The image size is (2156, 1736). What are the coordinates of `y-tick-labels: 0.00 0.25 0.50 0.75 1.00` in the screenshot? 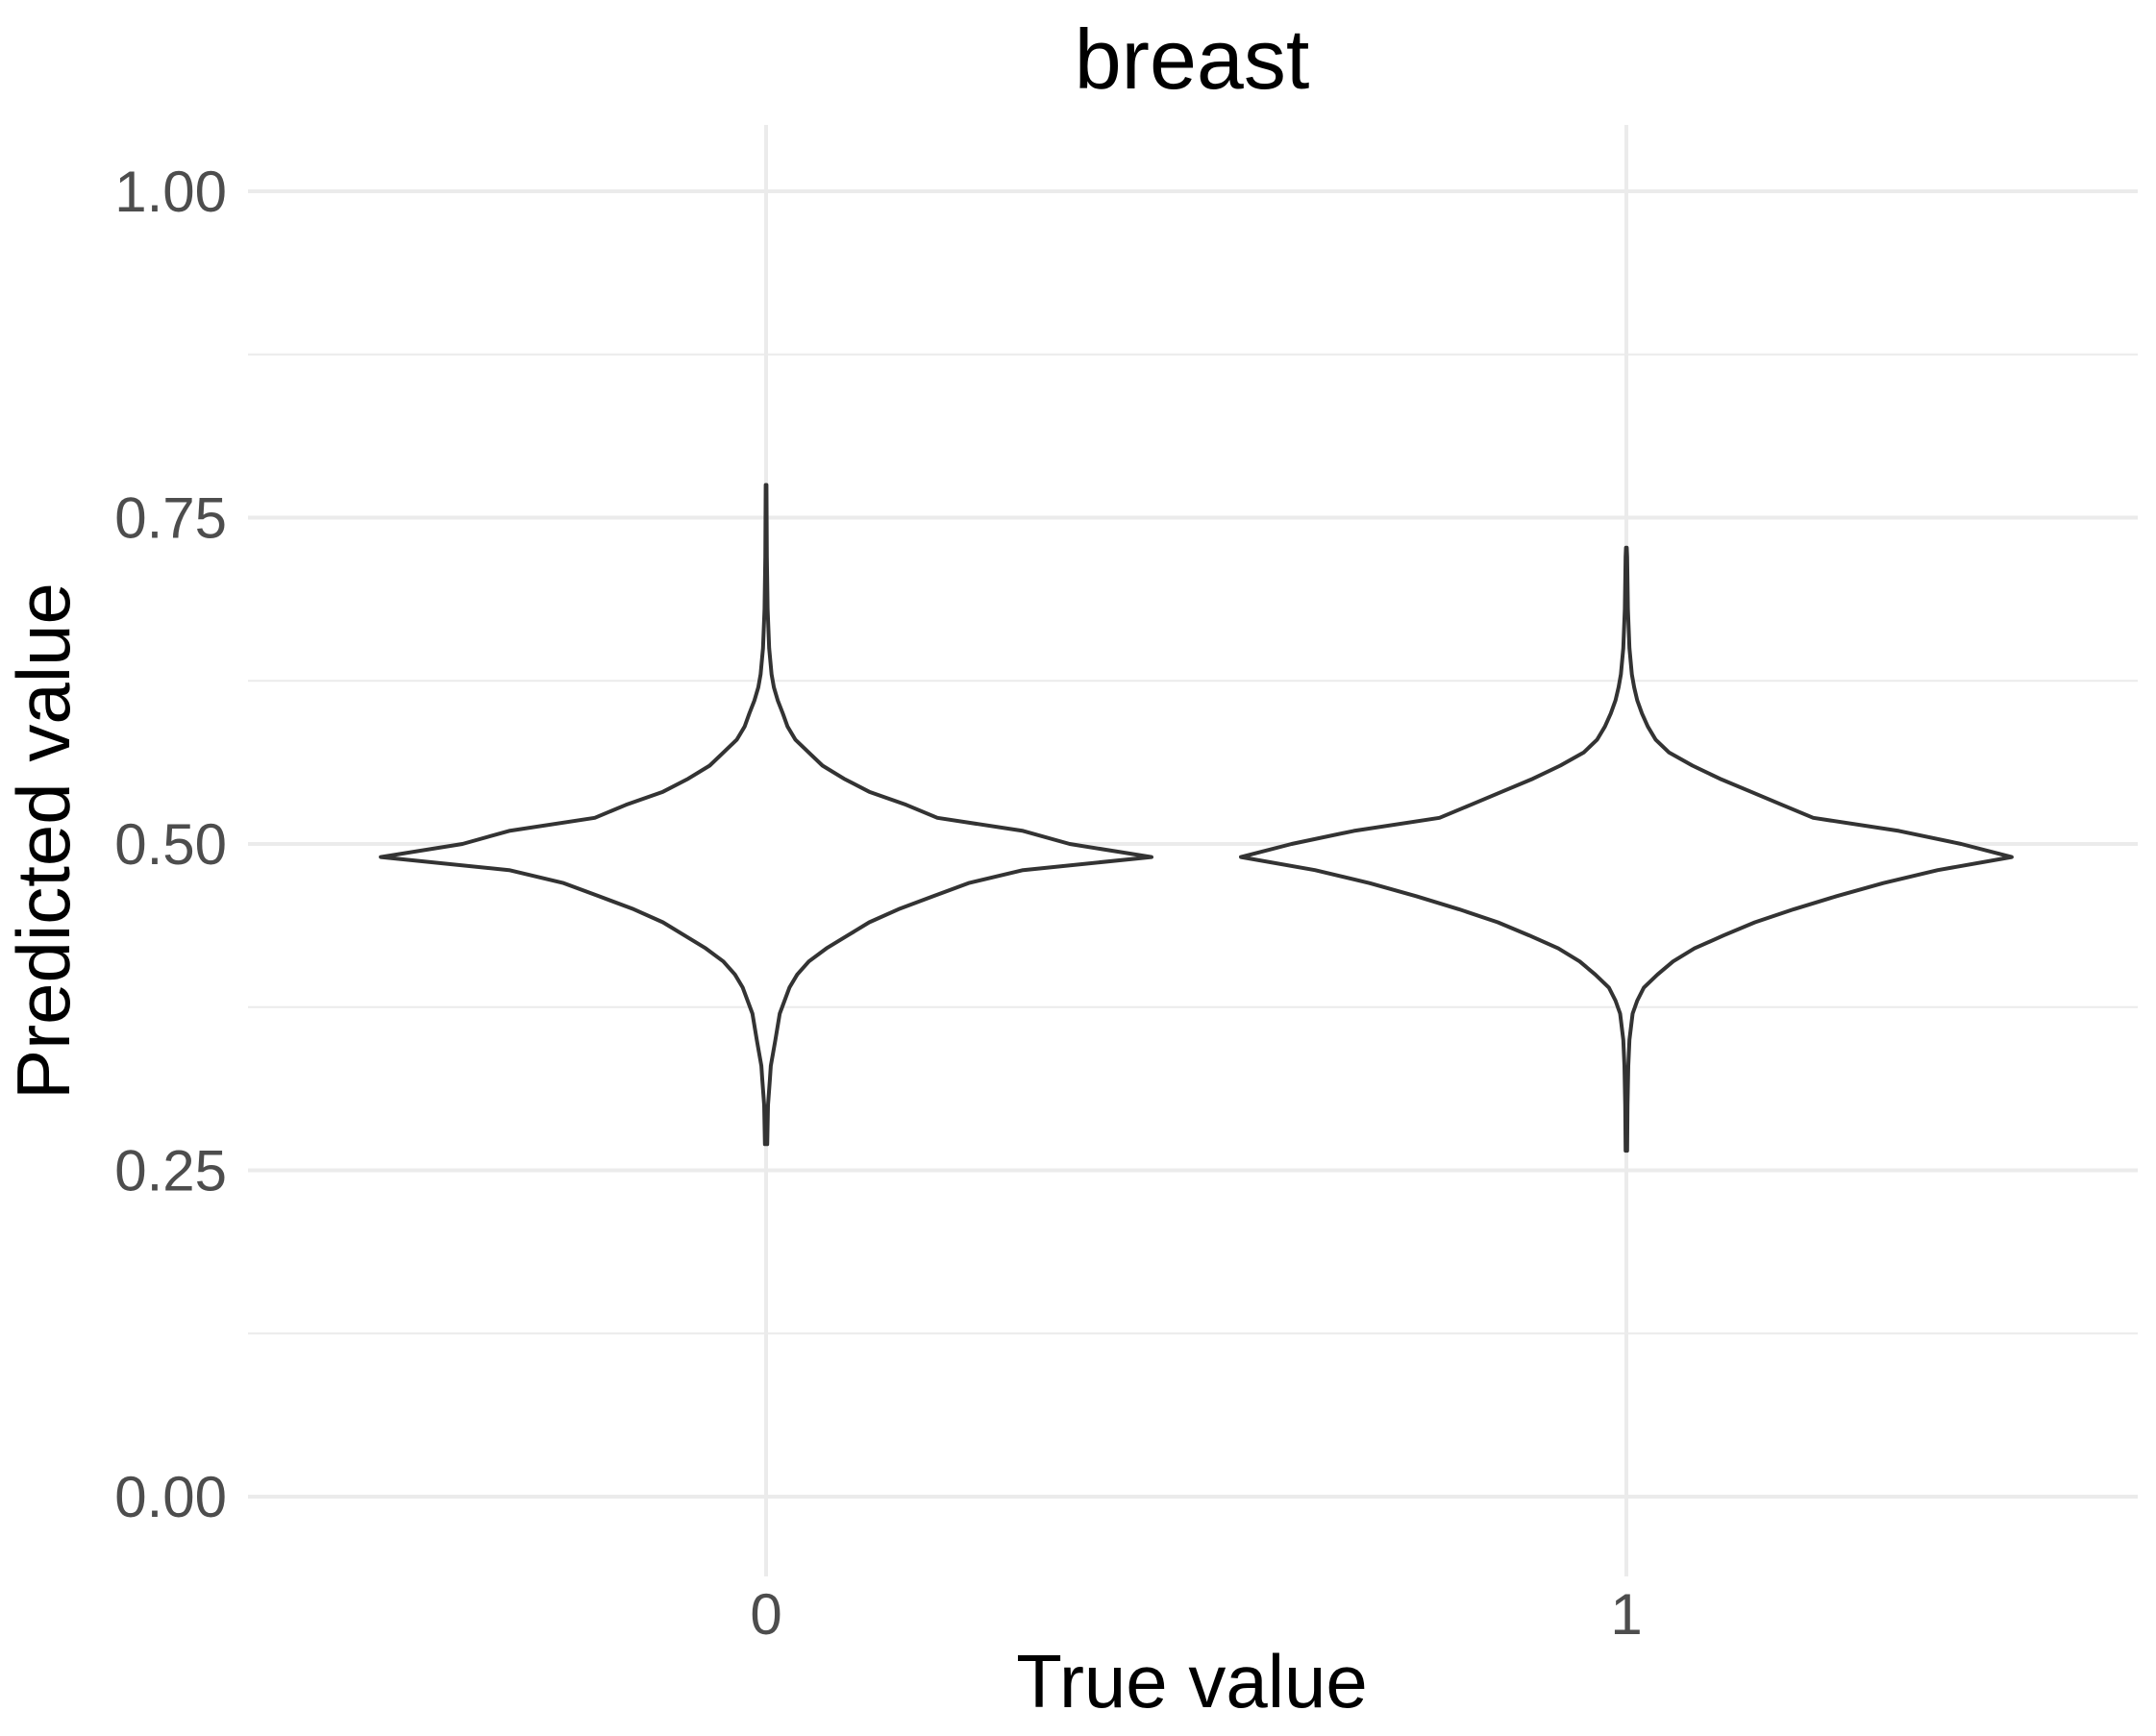 It's located at (170, 844).